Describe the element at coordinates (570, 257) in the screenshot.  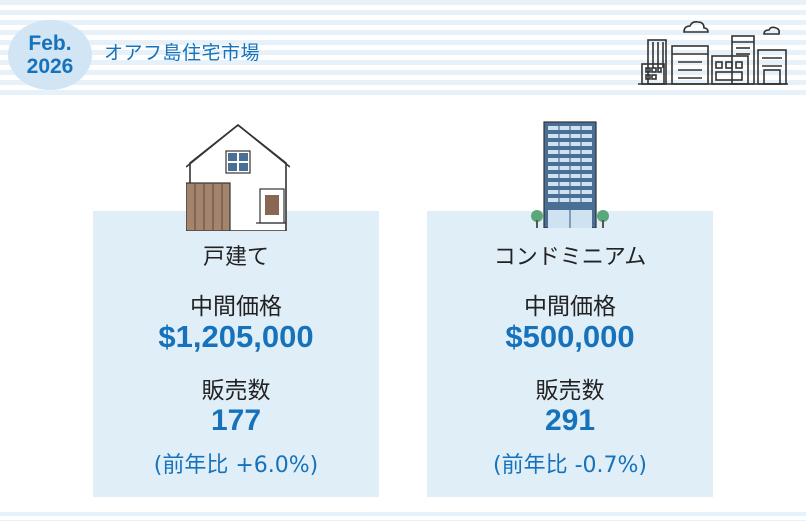
I see `property-type-label: コンドミニアム` at that location.